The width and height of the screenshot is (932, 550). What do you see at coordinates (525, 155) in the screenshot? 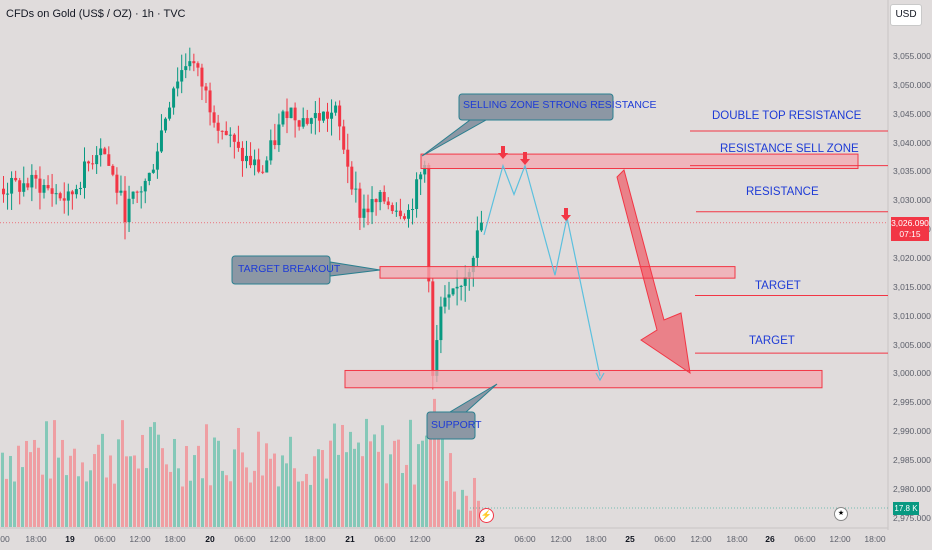
I see `sell-marker-stem` at bounding box center [525, 155].